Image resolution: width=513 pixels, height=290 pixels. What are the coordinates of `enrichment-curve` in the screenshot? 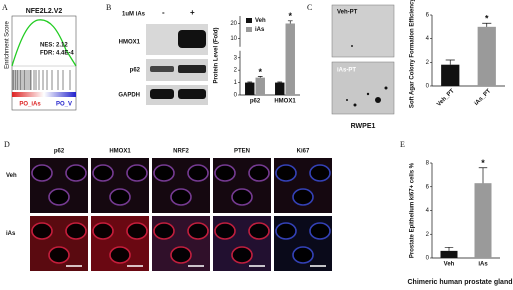 It's located at (44, 43).